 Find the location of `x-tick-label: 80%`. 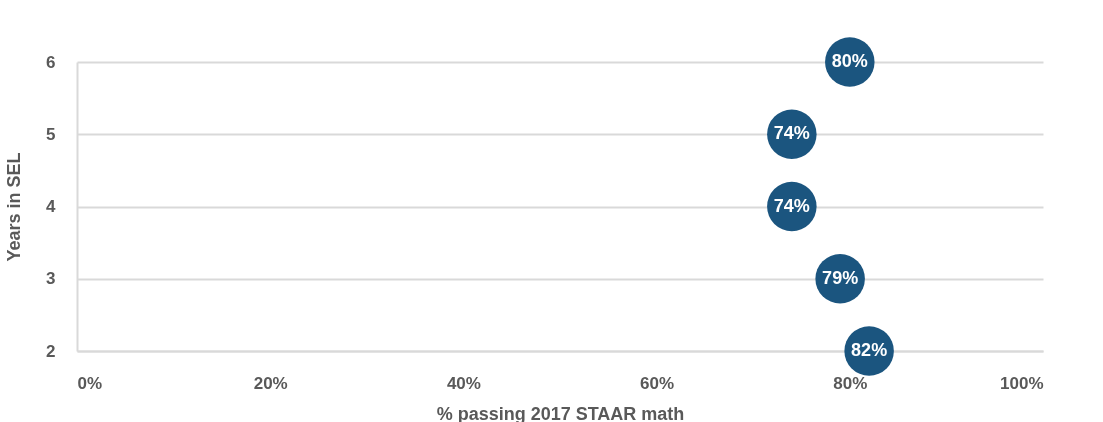

x-tick-label: 80% is located at coordinates (850, 383).